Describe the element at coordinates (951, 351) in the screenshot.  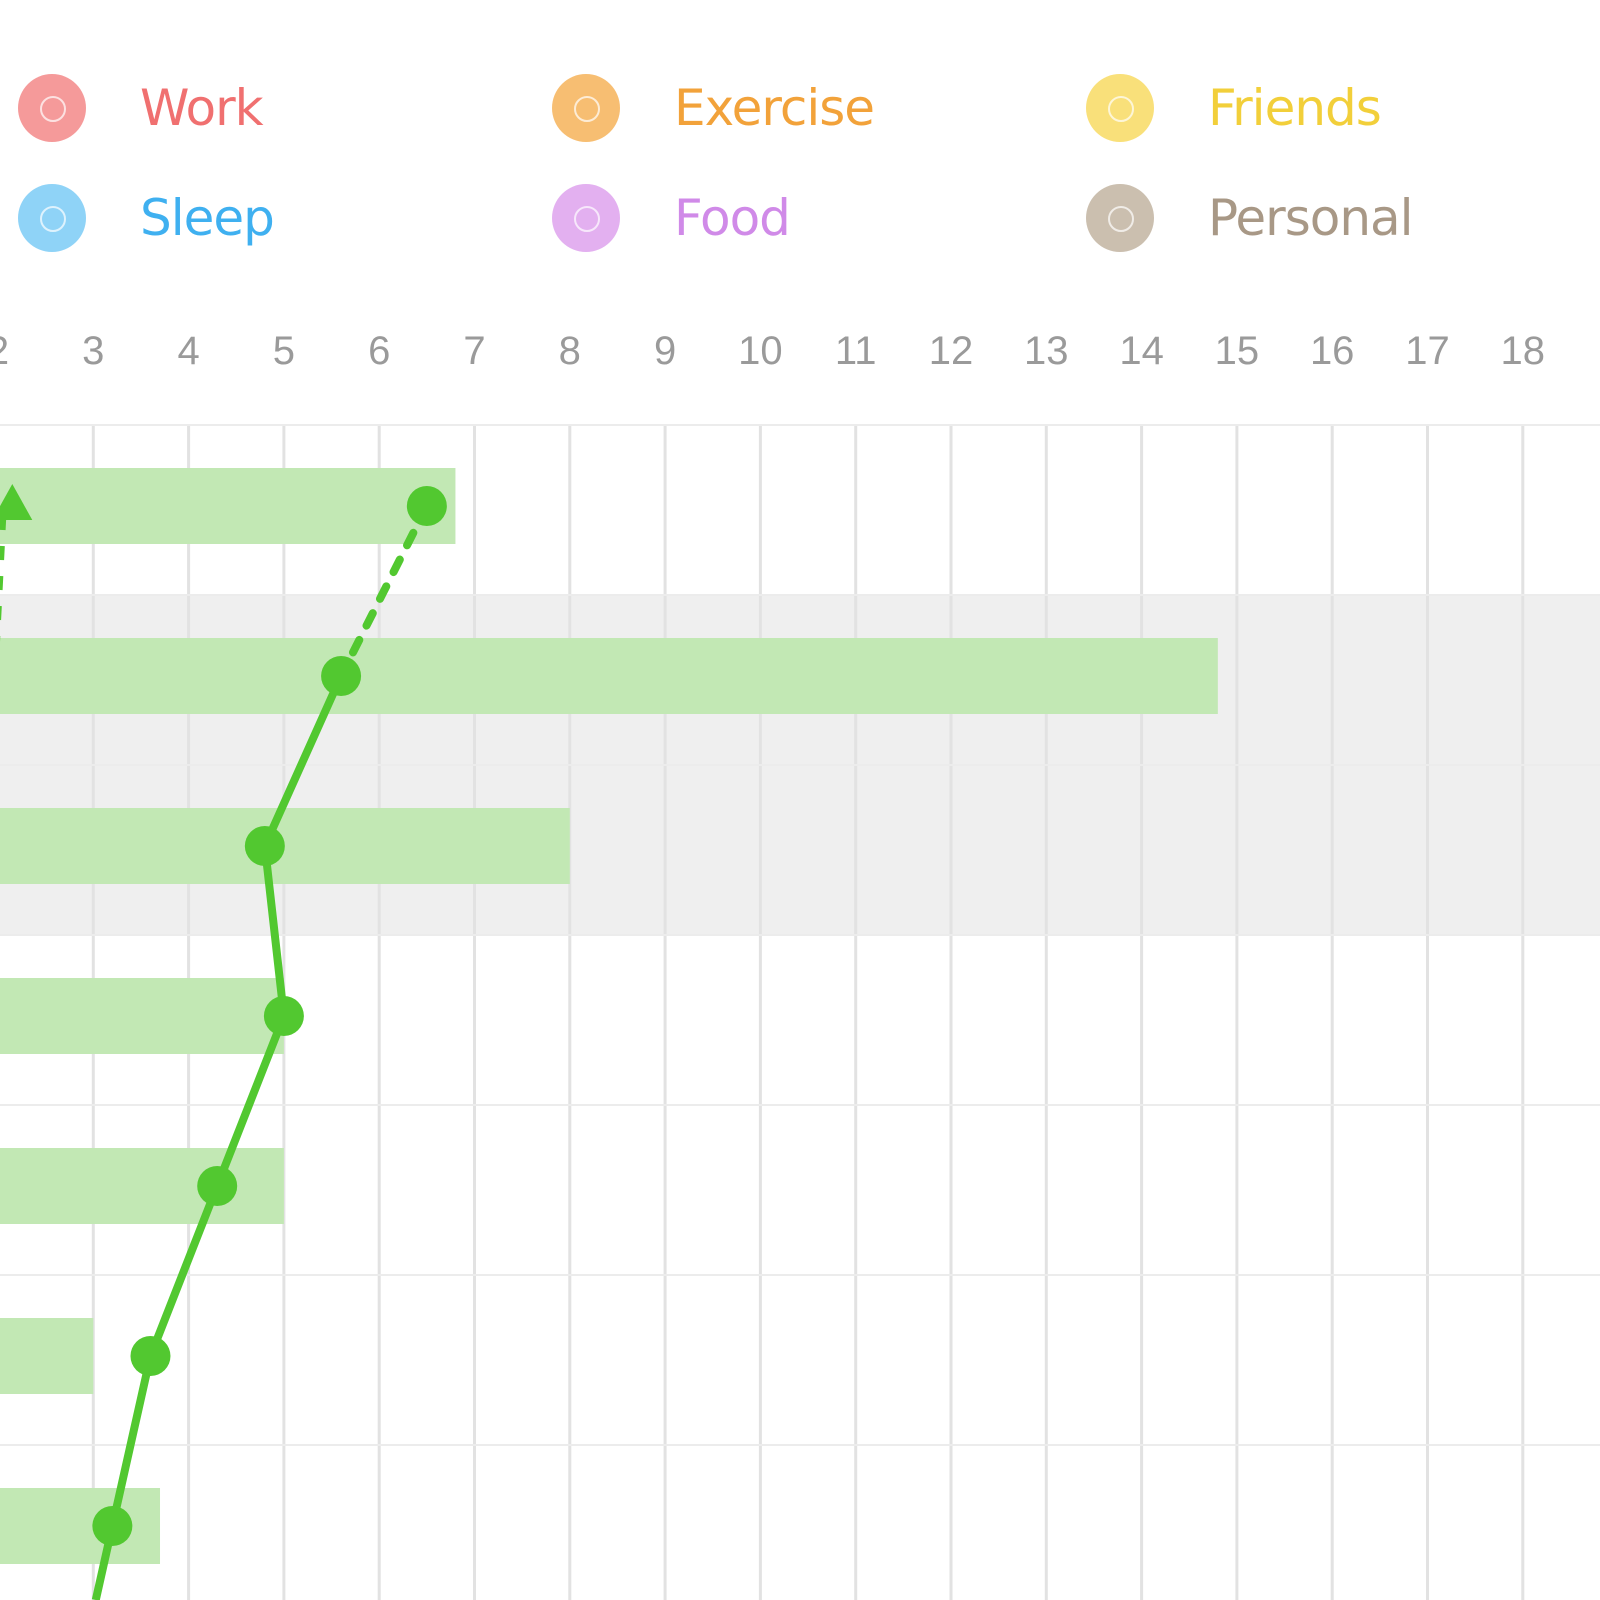
I see `x-tick-label: 12` at that location.